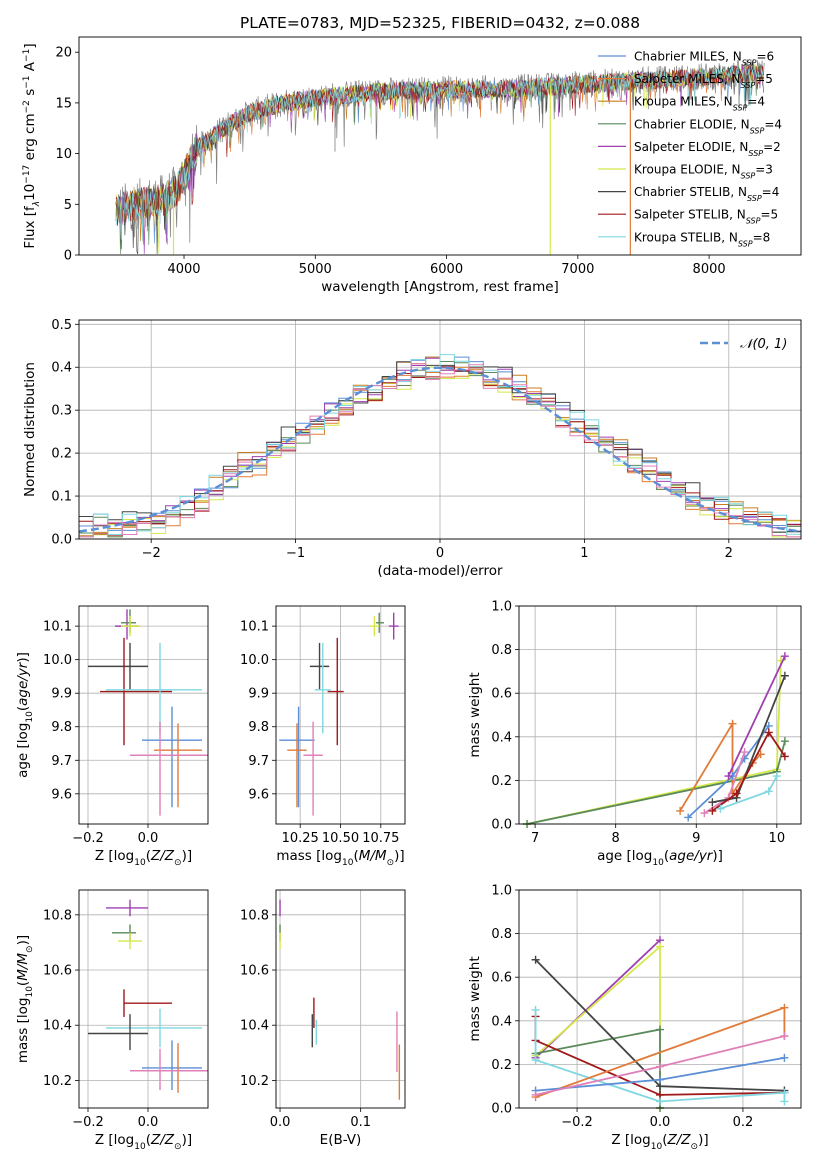 The image size is (819, 1170). I want to click on weight_vs_age-ylabel: mass weight, so click(475, 714).